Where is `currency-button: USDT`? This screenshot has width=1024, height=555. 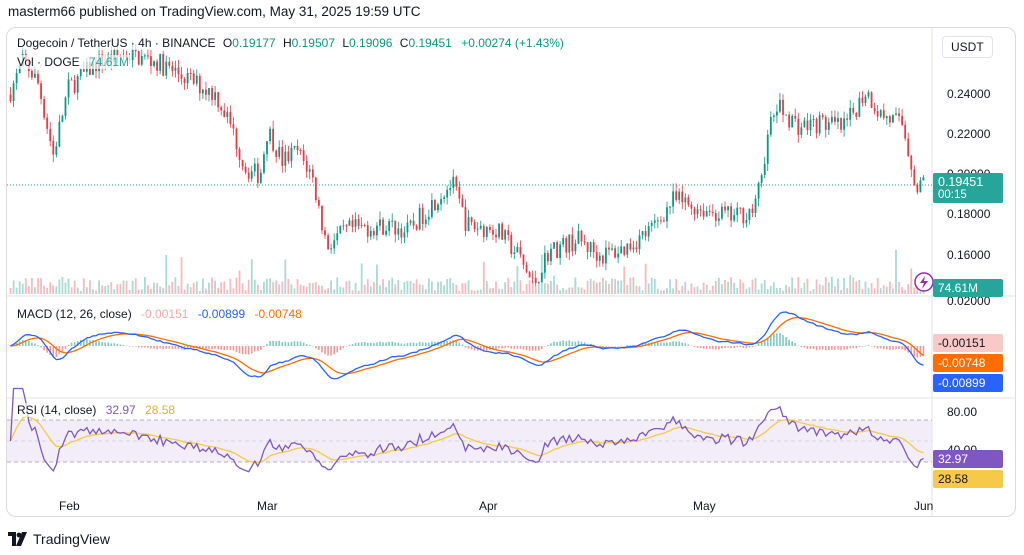
currency-button: USDT is located at coordinates (967, 47).